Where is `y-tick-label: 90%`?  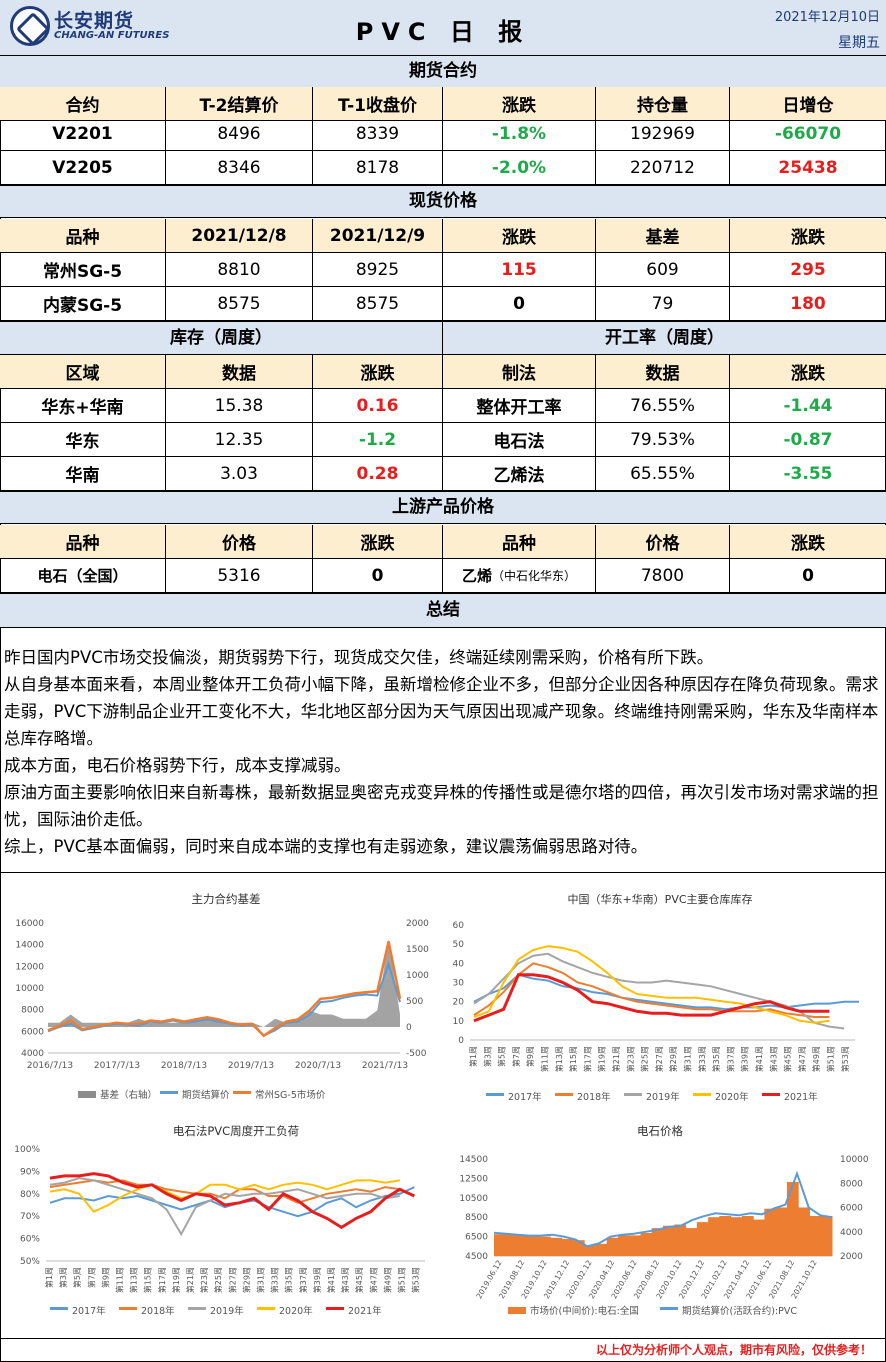 y-tick-label: 90% is located at coordinates (30, 1172).